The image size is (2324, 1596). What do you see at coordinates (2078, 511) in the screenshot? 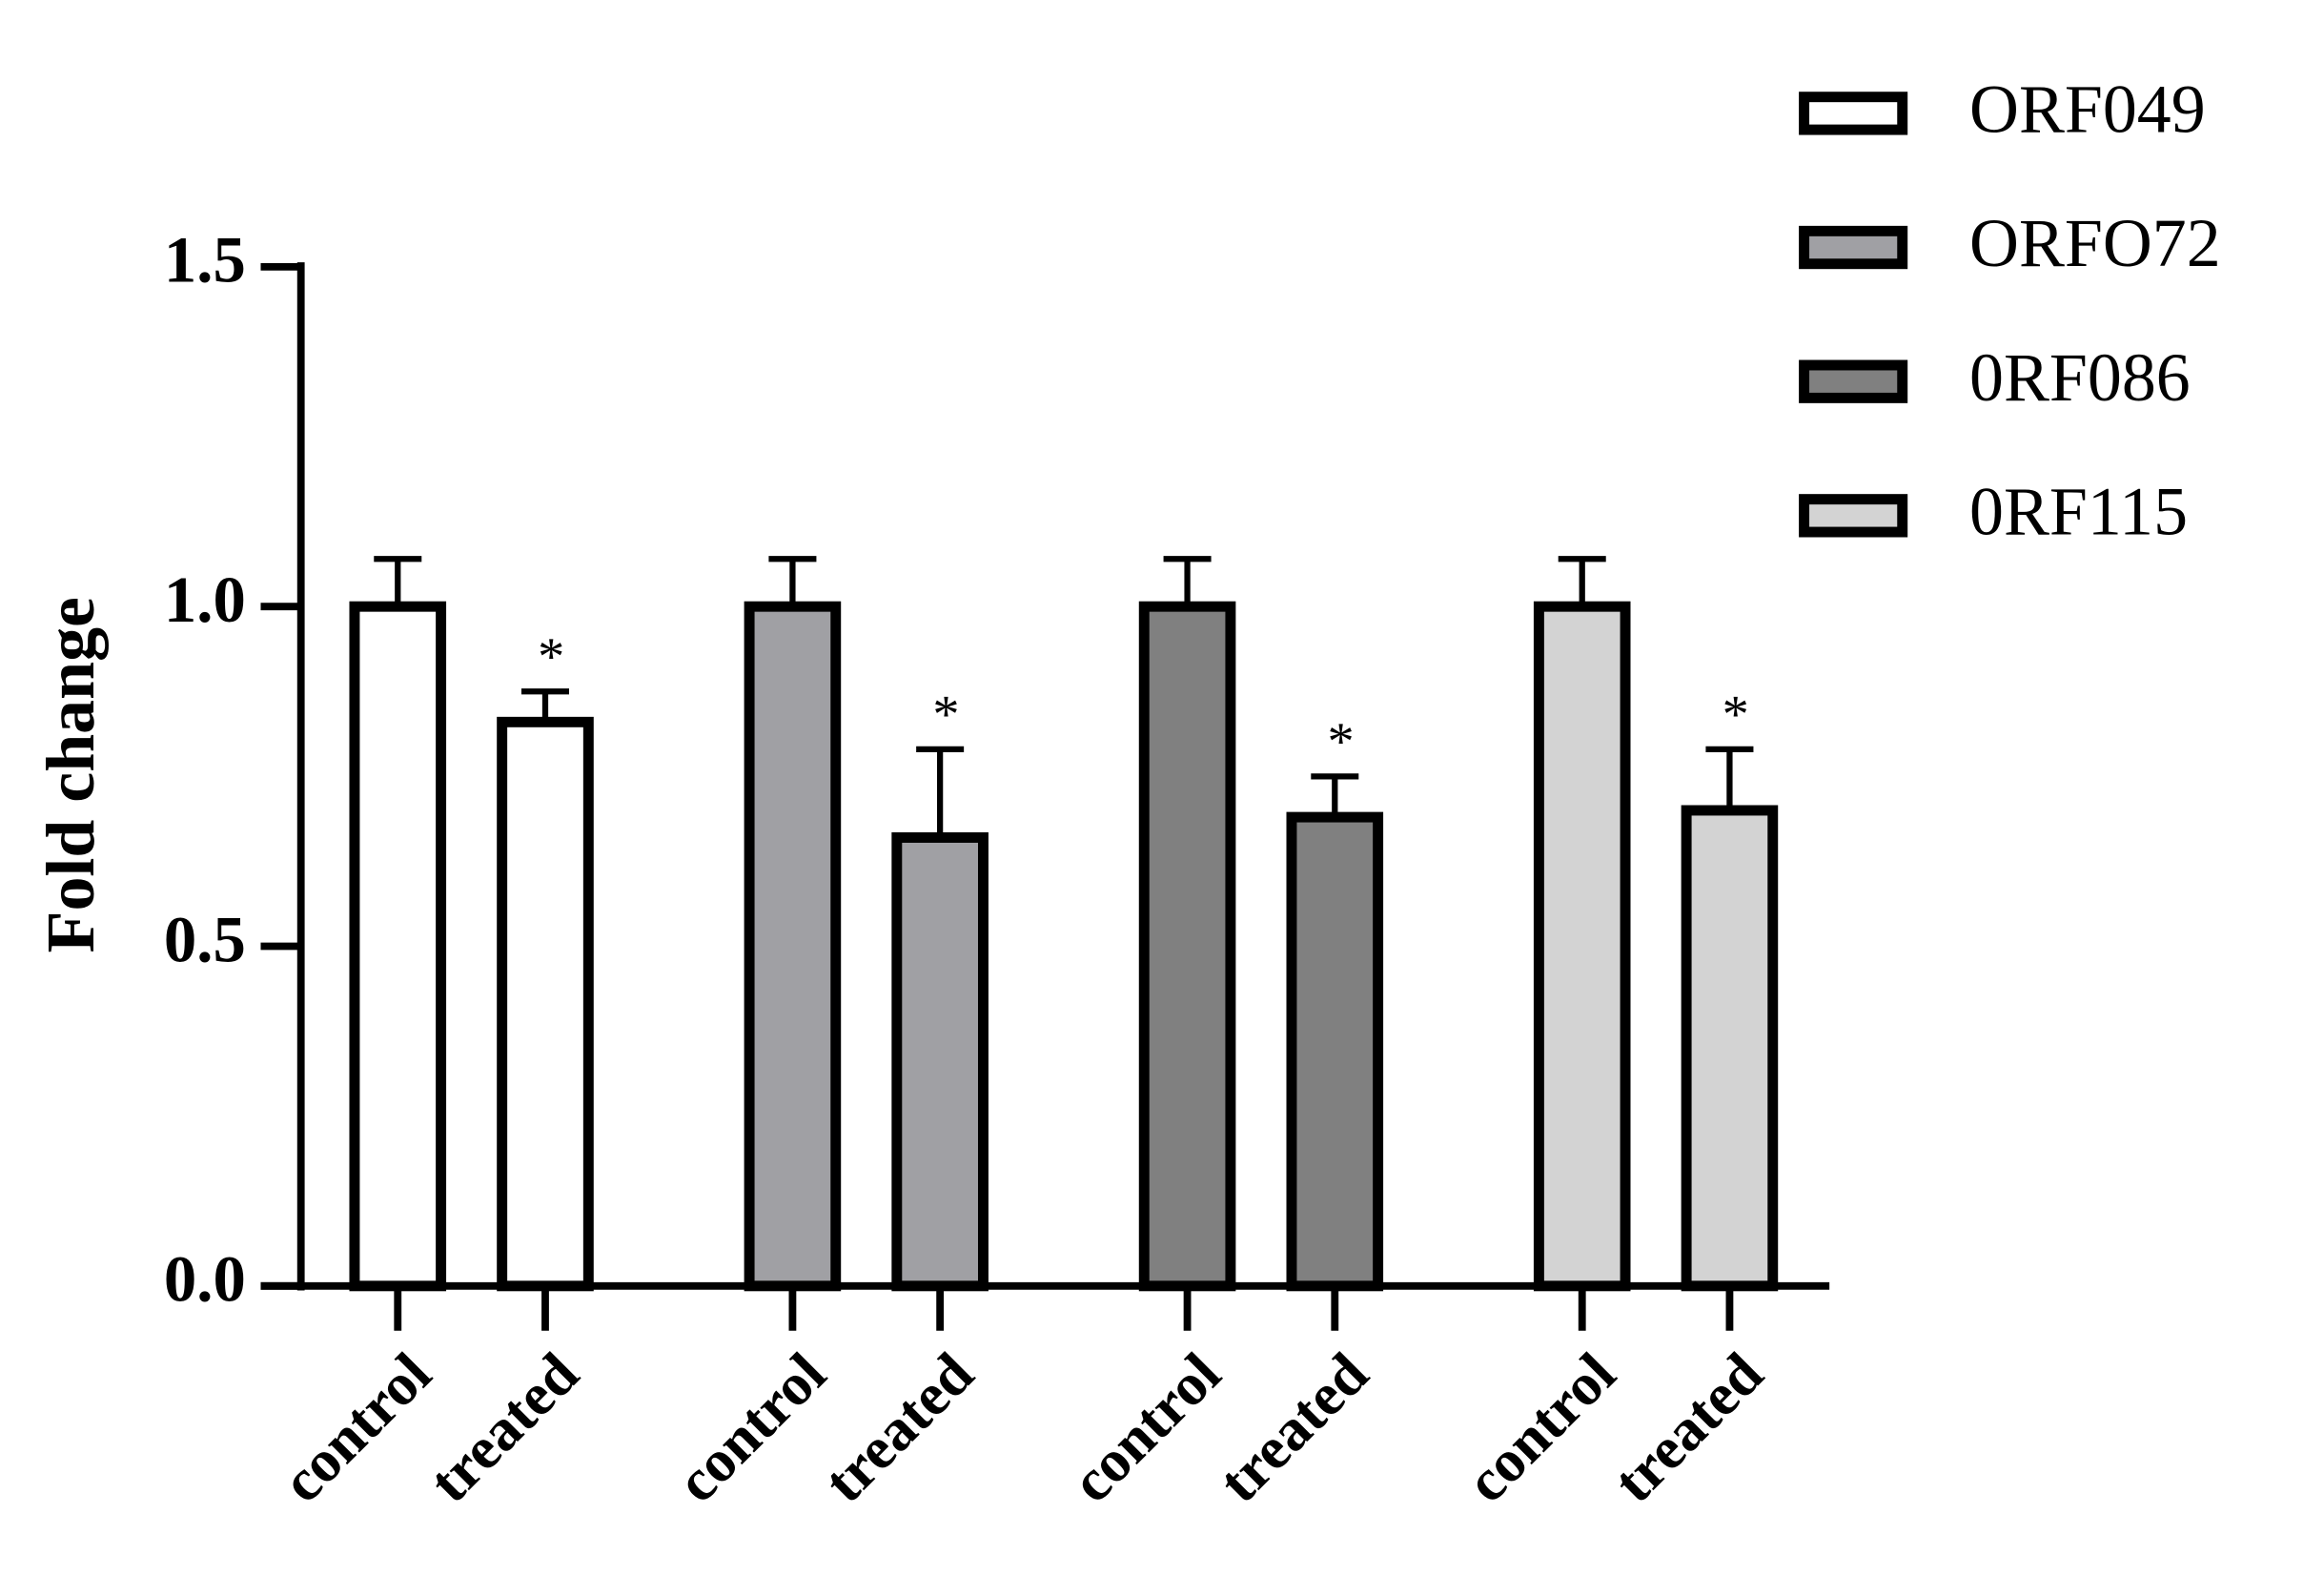
I see `legend-label: 0RF115` at bounding box center [2078, 511].